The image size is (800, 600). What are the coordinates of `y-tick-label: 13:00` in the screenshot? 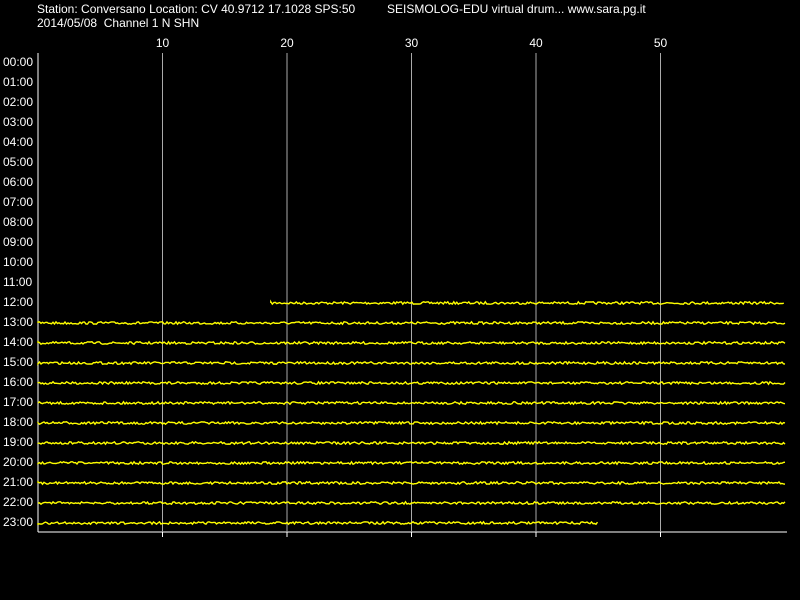 It's located at (18, 322).